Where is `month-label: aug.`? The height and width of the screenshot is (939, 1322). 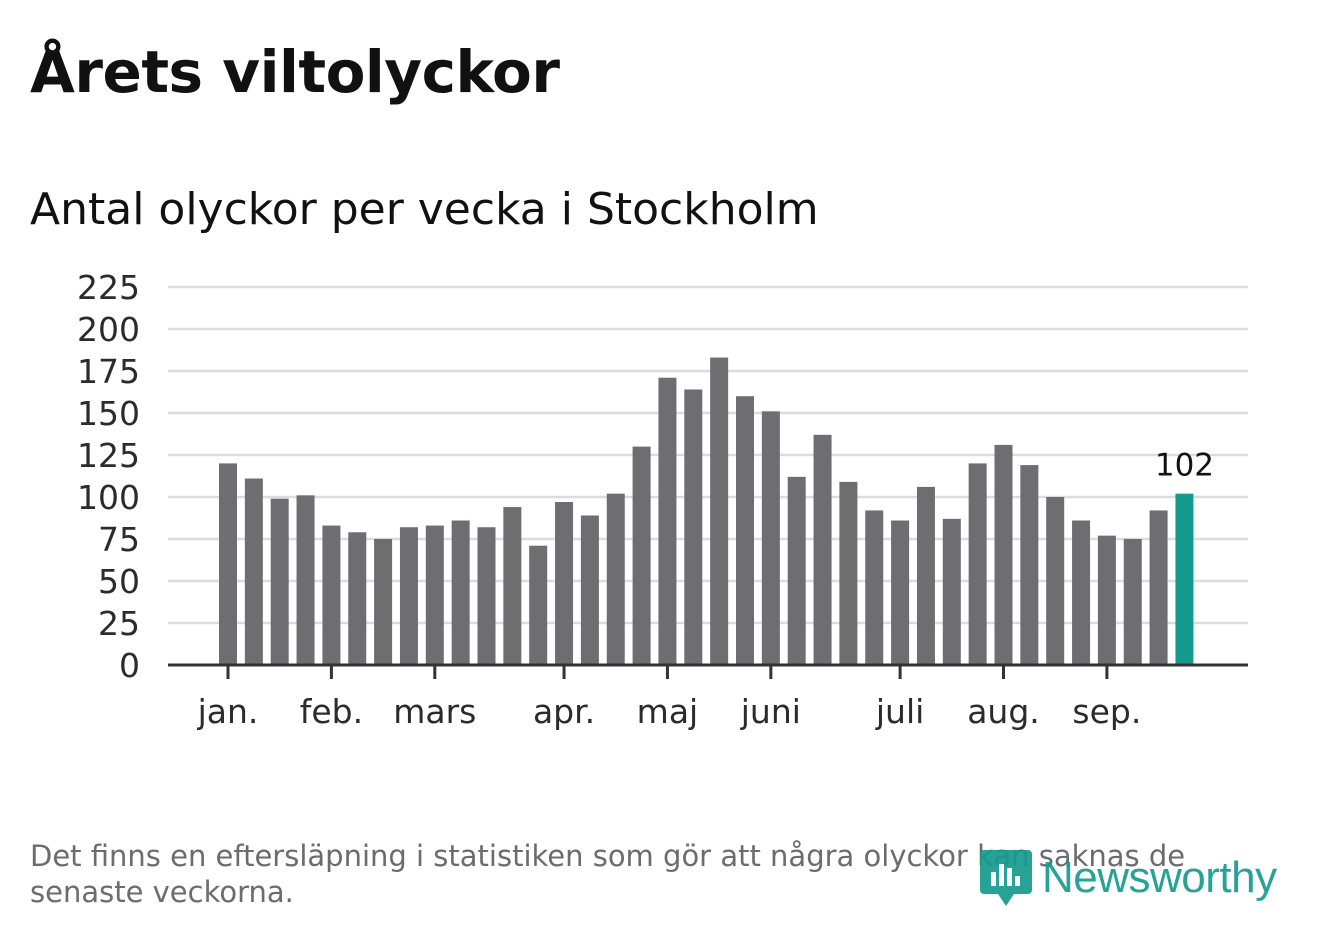
month-label: aug. is located at coordinates (1003, 711).